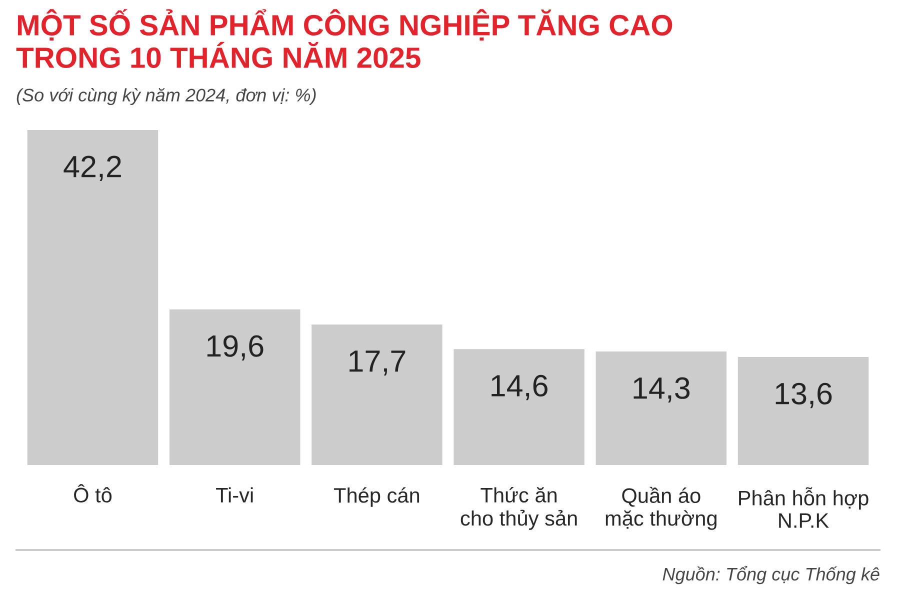 The image size is (900, 591). What do you see at coordinates (378, 363) in the screenshot?
I see `data-label: 17,7` at bounding box center [378, 363].